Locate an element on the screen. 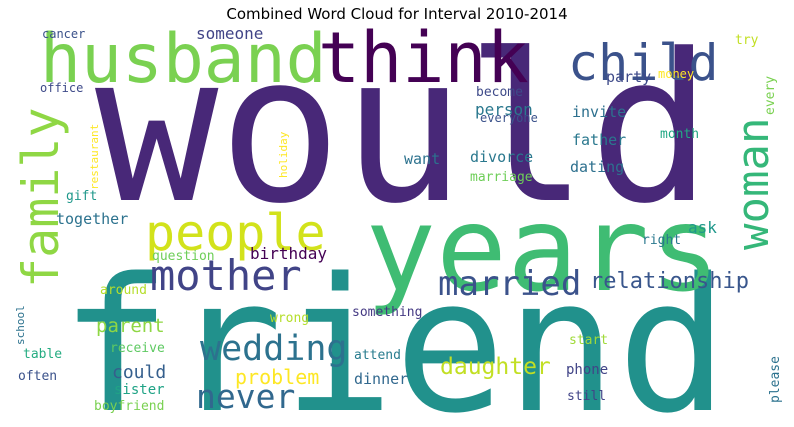 The width and height of the screenshot is (794, 427). word-marriage: marriage is located at coordinates (501, 177).